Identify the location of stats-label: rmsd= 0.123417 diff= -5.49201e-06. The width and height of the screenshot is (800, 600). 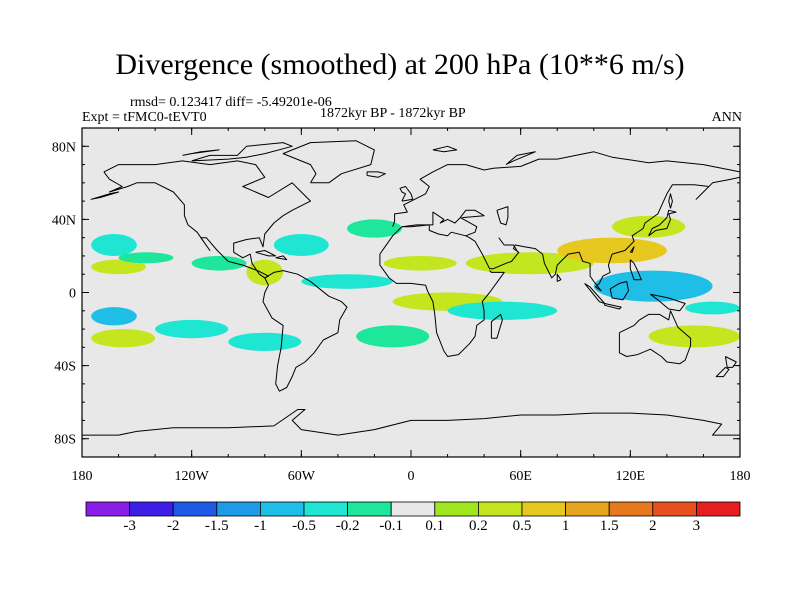
(231, 102).